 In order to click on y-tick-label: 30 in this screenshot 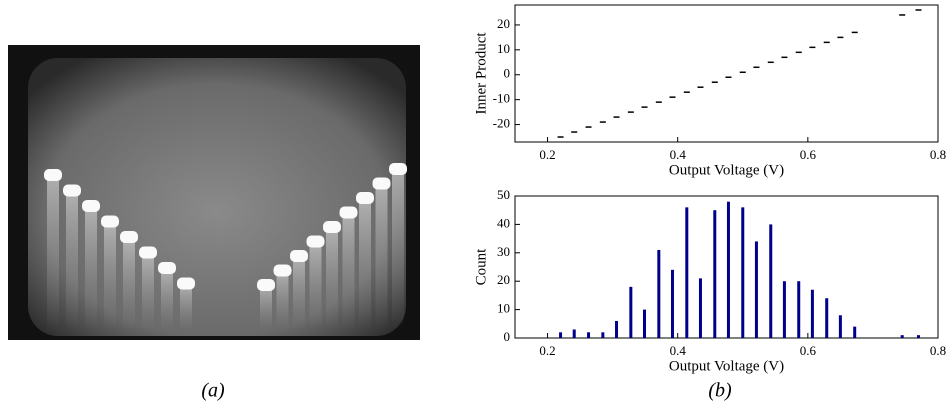, I will do `click(503, 251)`.